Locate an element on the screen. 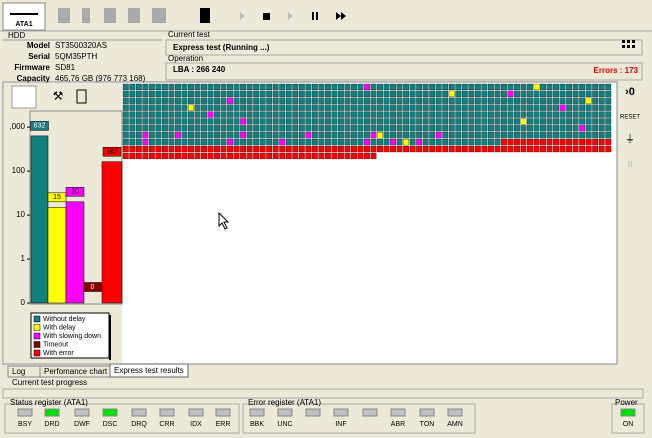  y-tick-label: 1 is located at coordinates (23, 258).